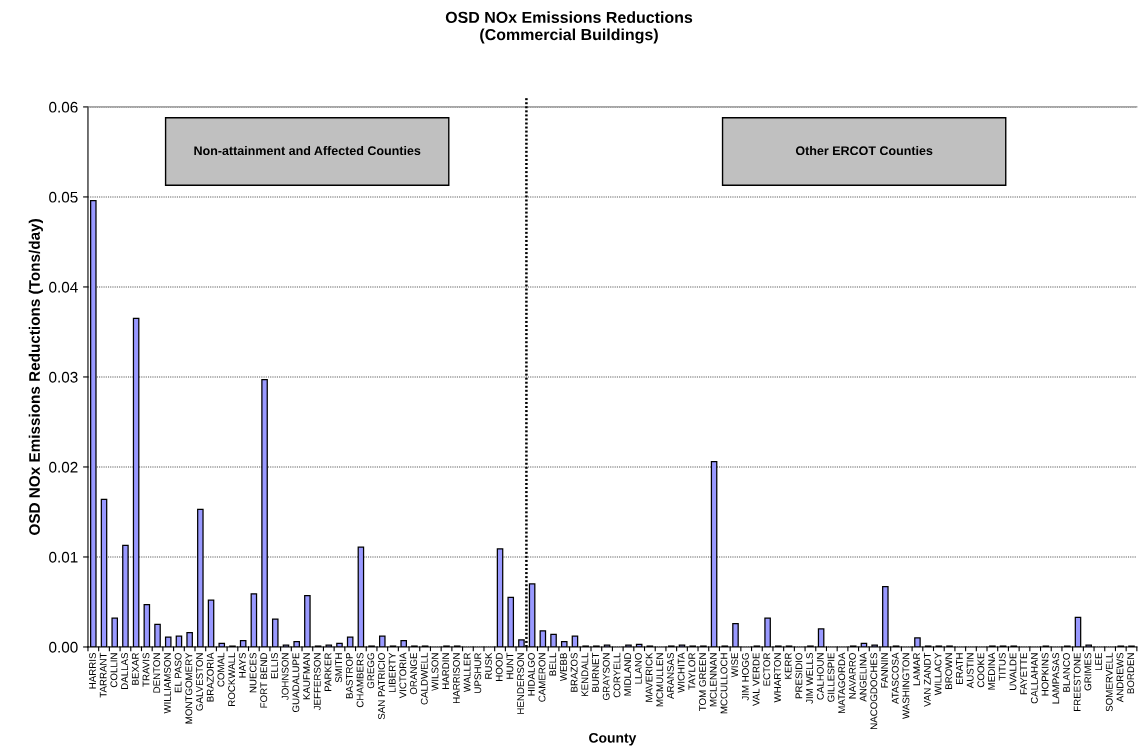 This screenshot has width=1138, height=753. What do you see at coordinates (242, 665) in the screenshot?
I see `x-tick-label: HAYS` at bounding box center [242, 665].